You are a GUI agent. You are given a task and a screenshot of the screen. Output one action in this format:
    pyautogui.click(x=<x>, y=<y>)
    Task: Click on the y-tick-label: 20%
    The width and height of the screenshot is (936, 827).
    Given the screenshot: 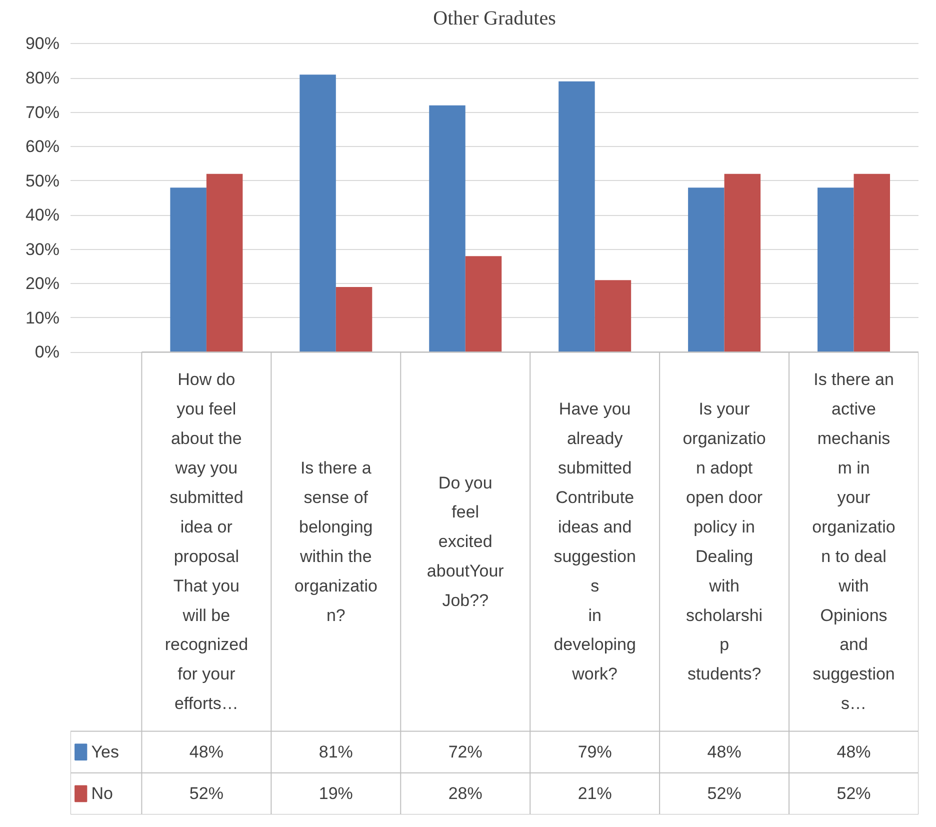 What is the action you would take?
    pyautogui.click(x=42, y=284)
    